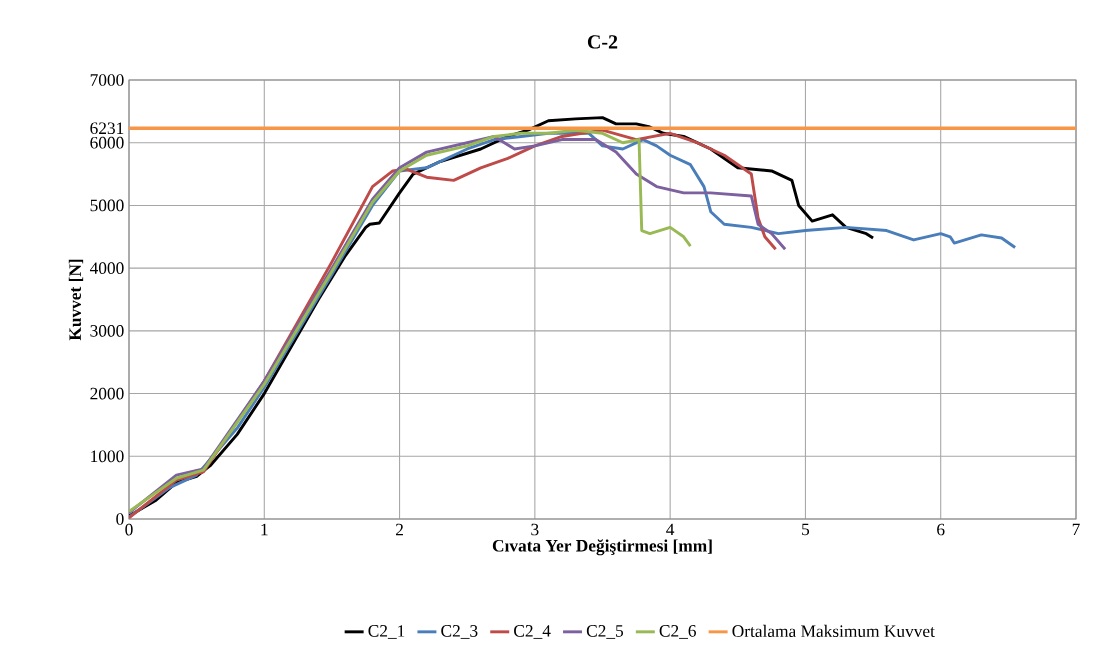 The image size is (1103, 664). Describe the element at coordinates (264, 529) in the screenshot. I see `x-tick-label: 1` at that location.